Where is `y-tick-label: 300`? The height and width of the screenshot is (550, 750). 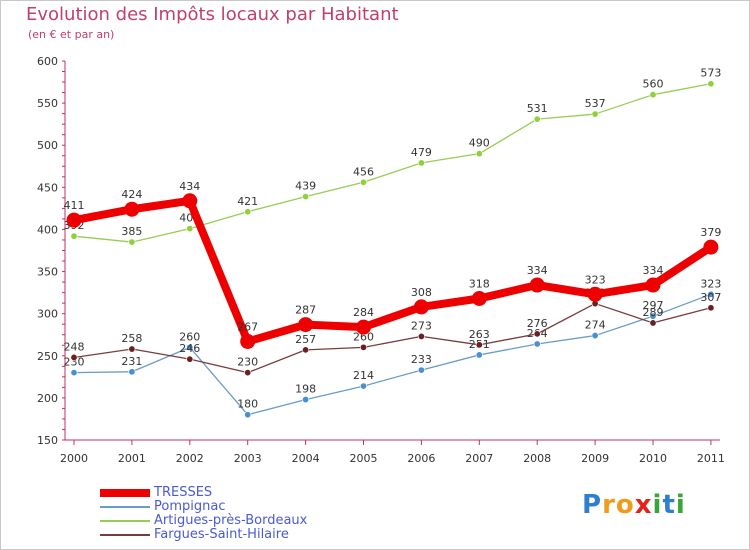
y-tick-label: 300 is located at coordinates (47, 314).